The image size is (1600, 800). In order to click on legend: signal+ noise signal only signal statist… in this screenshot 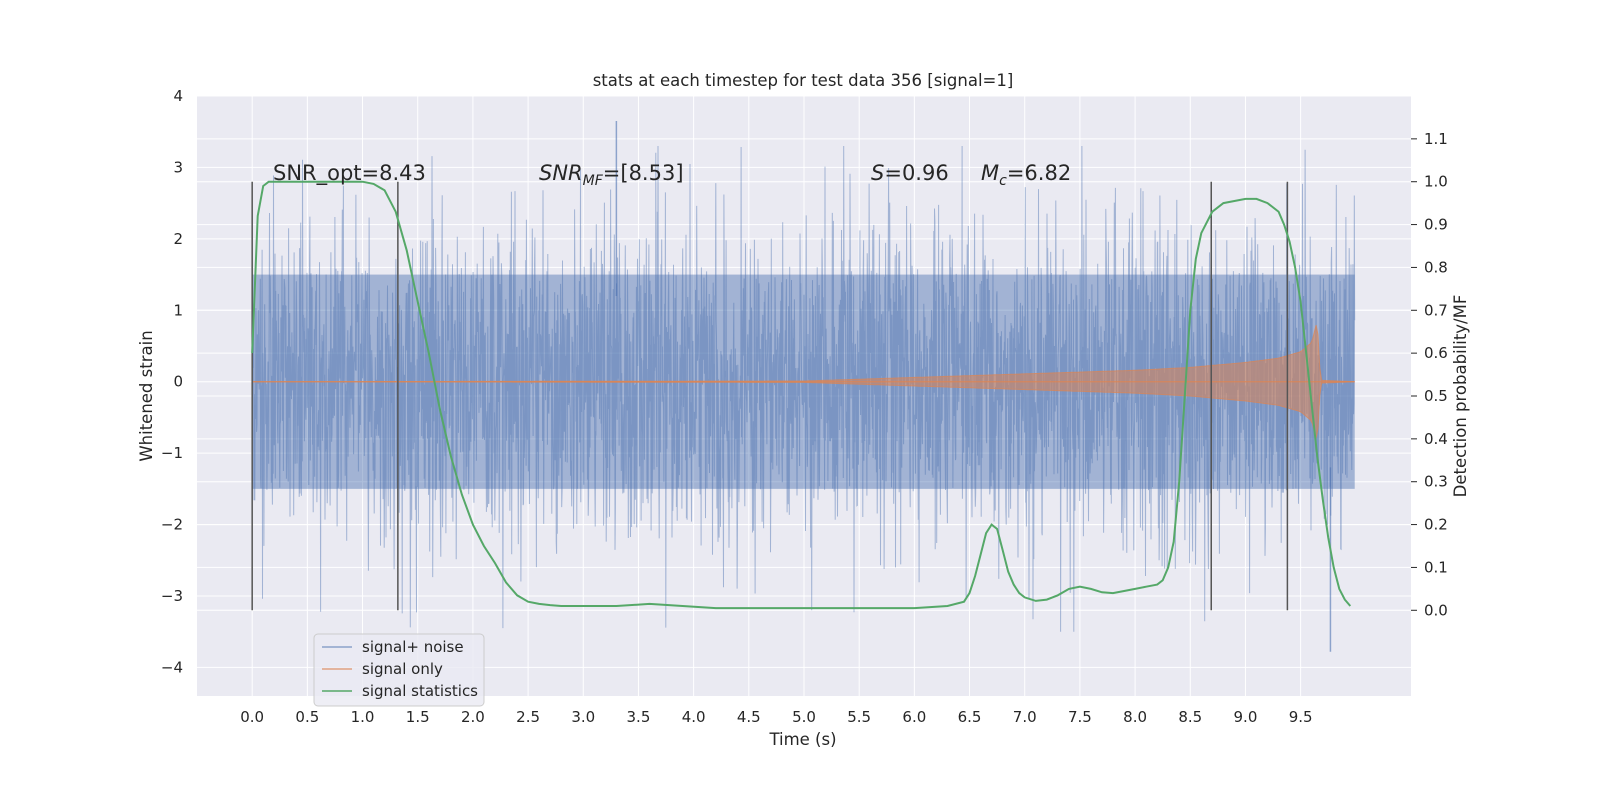, I will do `click(399, 670)`.